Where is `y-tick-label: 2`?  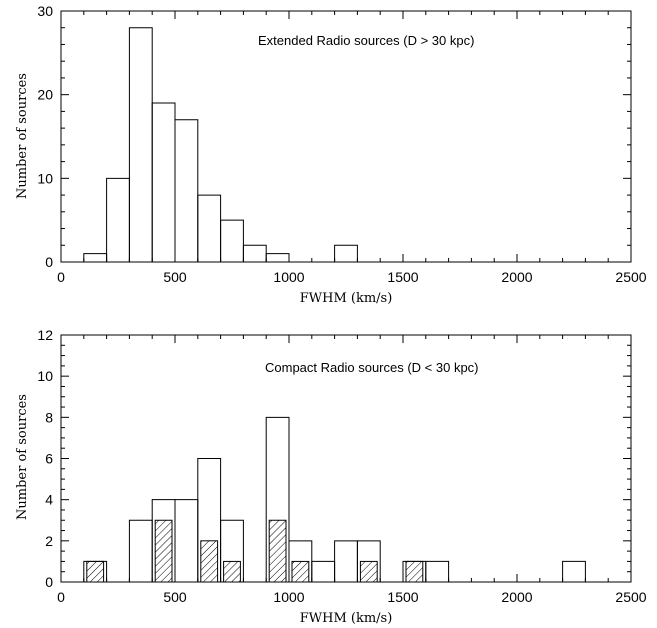
y-tick-label: 2 is located at coordinates (49, 541).